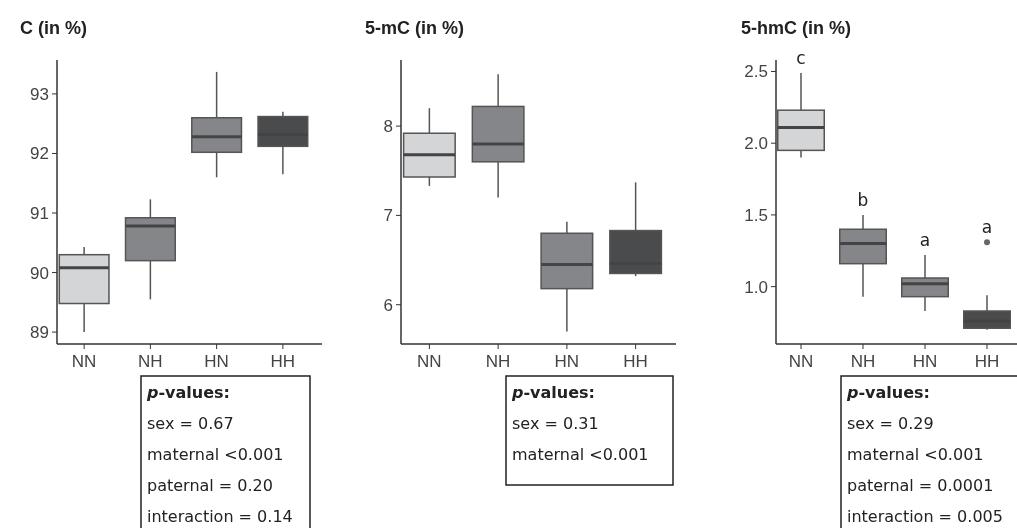 The width and height of the screenshot is (1017, 528). I want to click on y-tick-label: 7, so click(388, 216).